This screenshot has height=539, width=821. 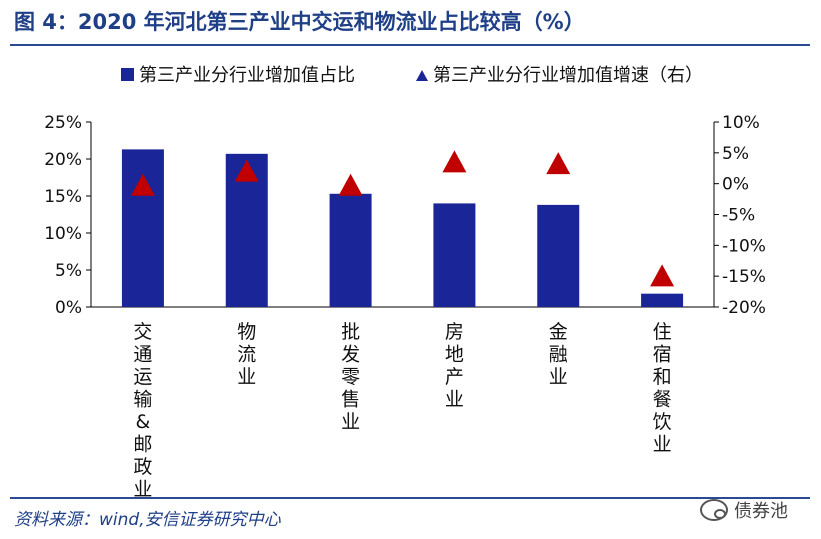 What do you see at coordinates (63, 160) in the screenshot?
I see `y-tick-label: 20%` at bounding box center [63, 160].